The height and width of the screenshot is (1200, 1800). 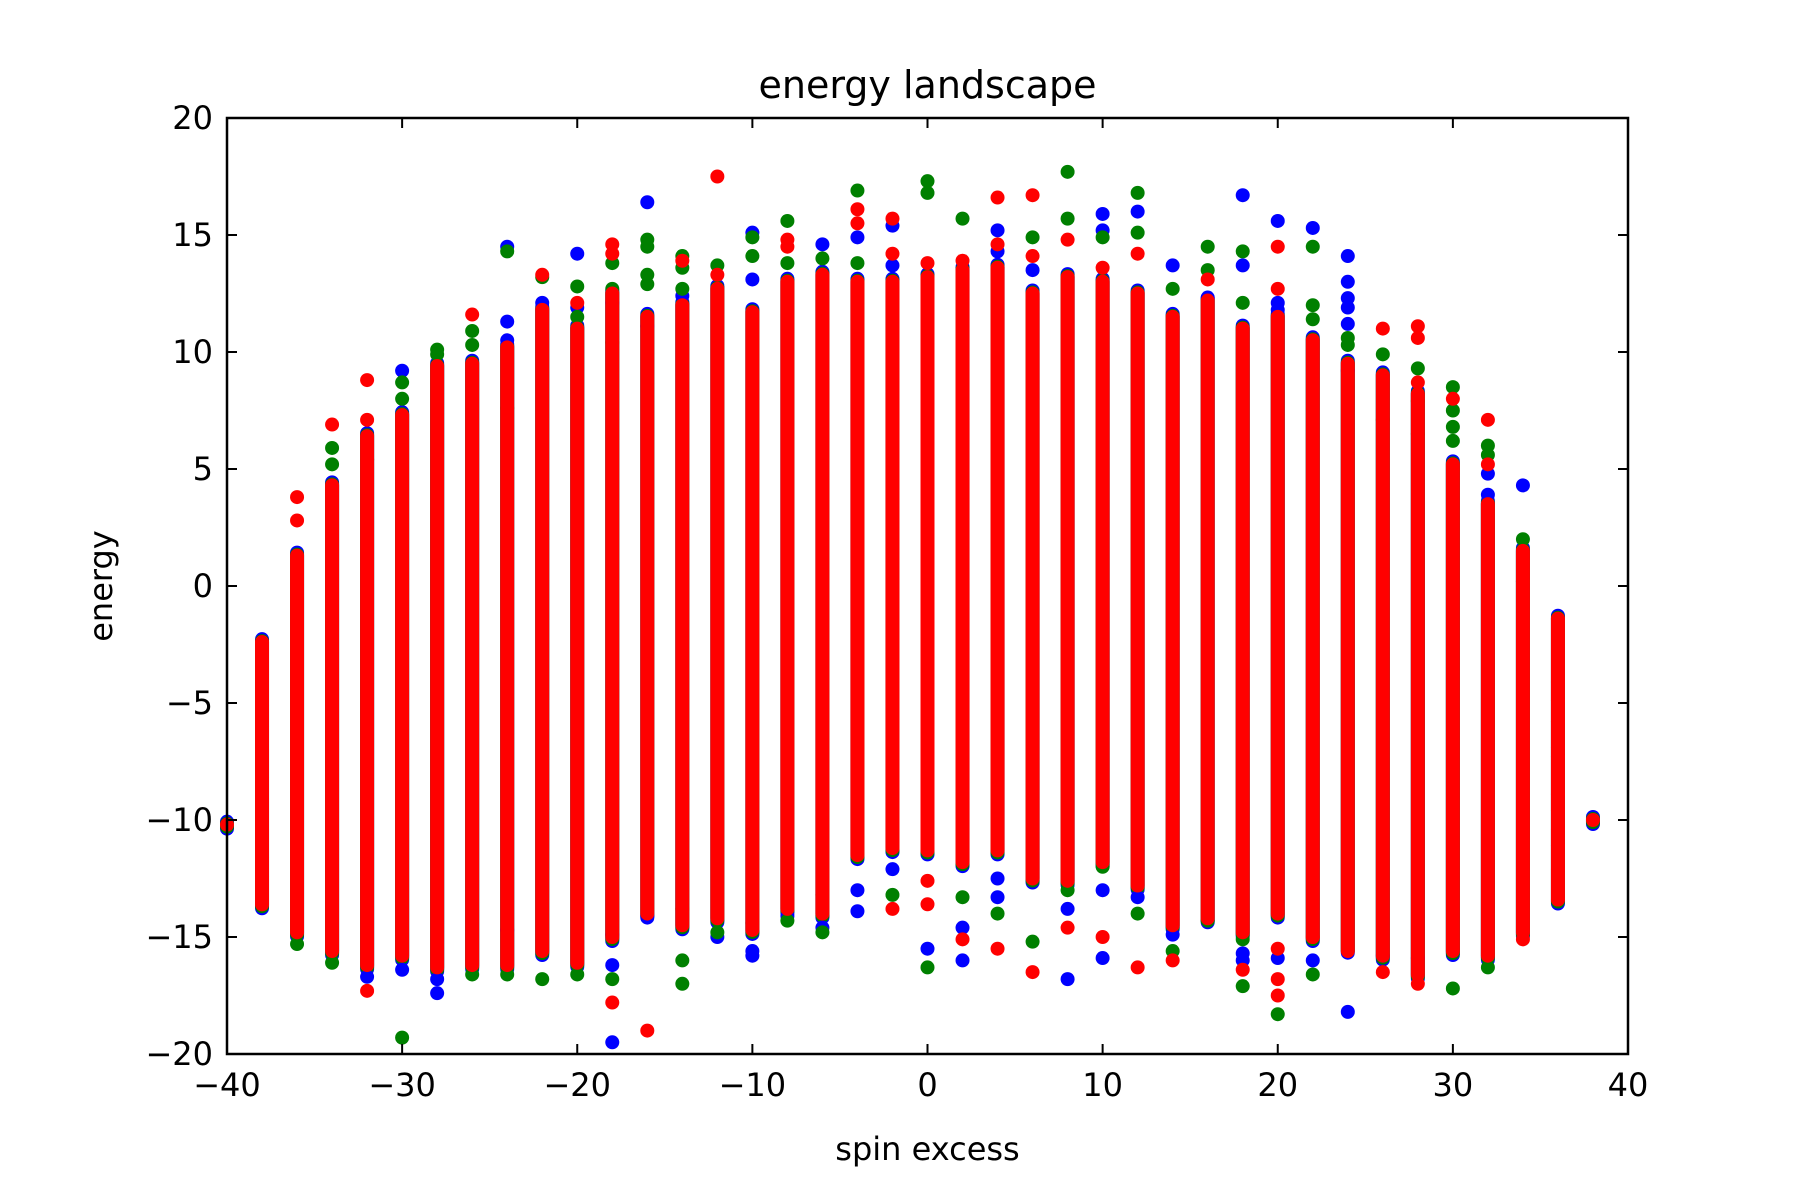 What do you see at coordinates (1277, 1085) in the screenshot?
I see `x-tick-label: 20` at bounding box center [1277, 1085].